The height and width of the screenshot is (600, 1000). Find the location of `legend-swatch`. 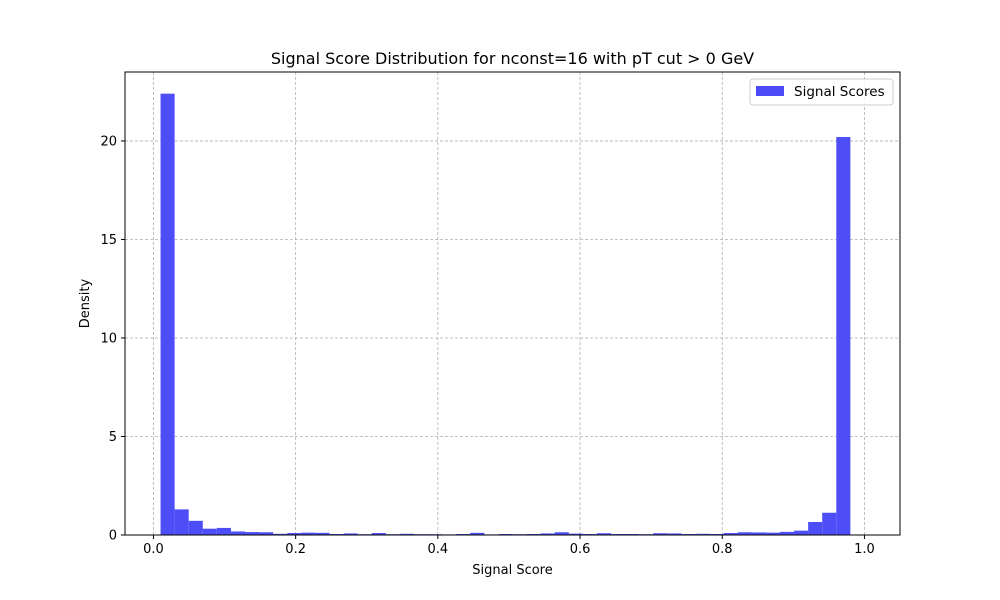

legend-swatch is located at coordinates (770, 91).